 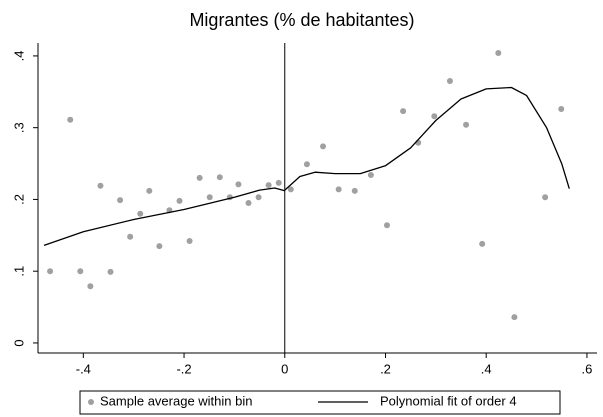 What do you see at coordinates (486, 368) in the screenshot?
I see `x-tick-label: .4` at bounding box center [486, 368].